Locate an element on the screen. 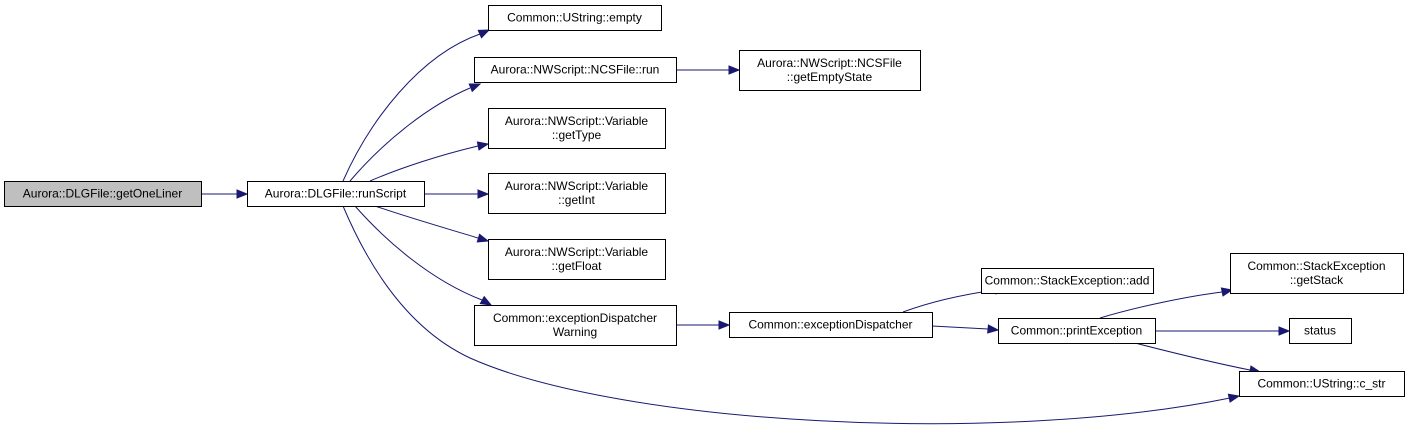 The width and height of the screenshot is (1412, 444). node-getEmptyState: Aurora::NWScript::NCSFile::getEmptyState is located at coordinates (830, 70).